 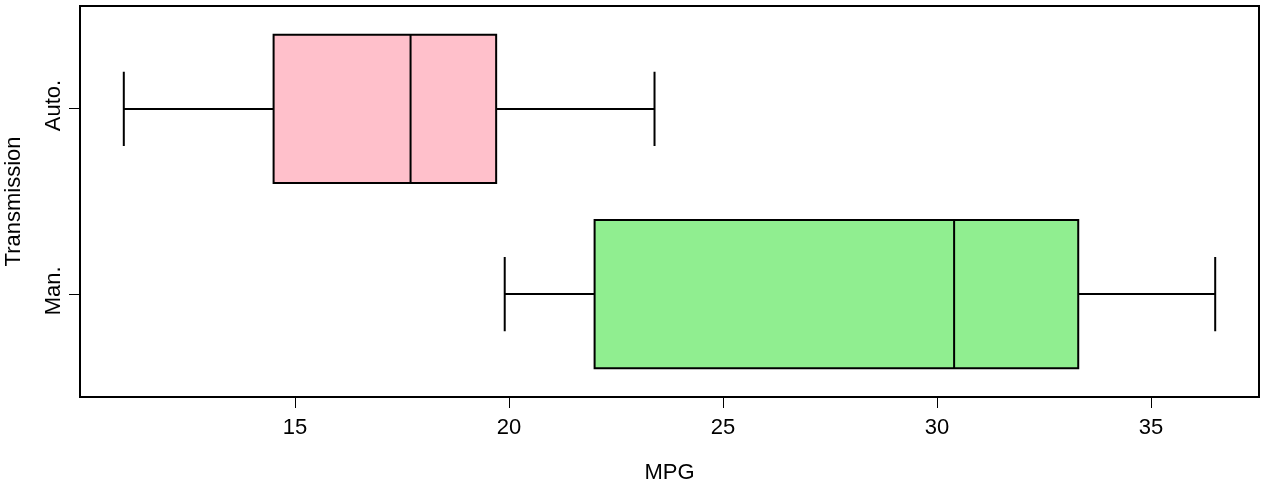 What do you see at coordinates (295, 427) in the screenshot?
I see `x-tick-label: 15` at bounding box center [295, 427].